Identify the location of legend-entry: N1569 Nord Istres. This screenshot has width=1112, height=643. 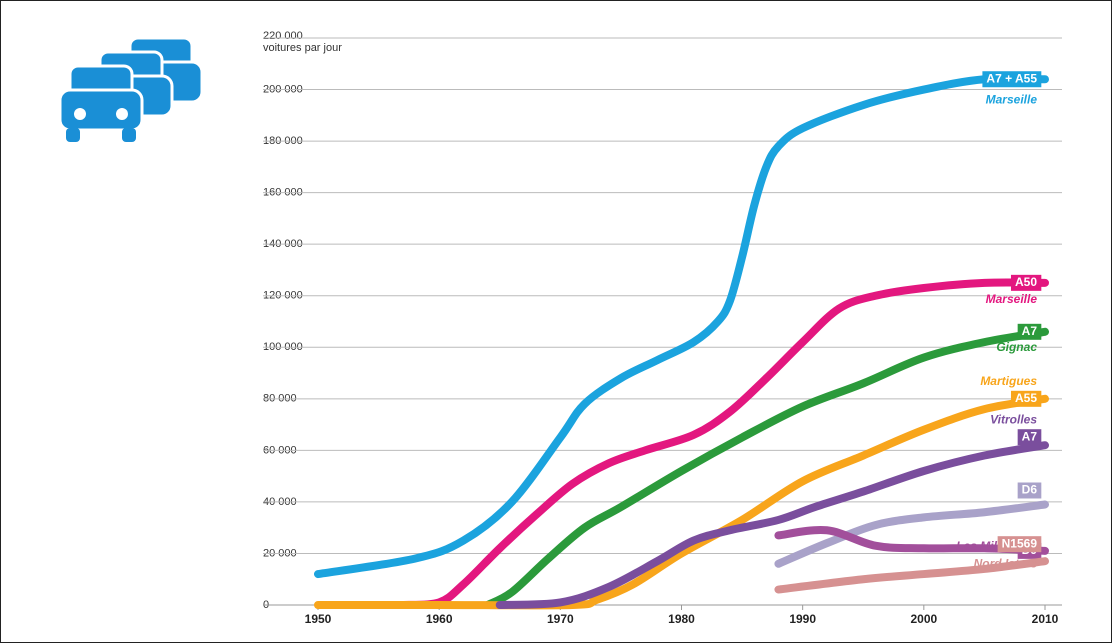
(1008, 553).